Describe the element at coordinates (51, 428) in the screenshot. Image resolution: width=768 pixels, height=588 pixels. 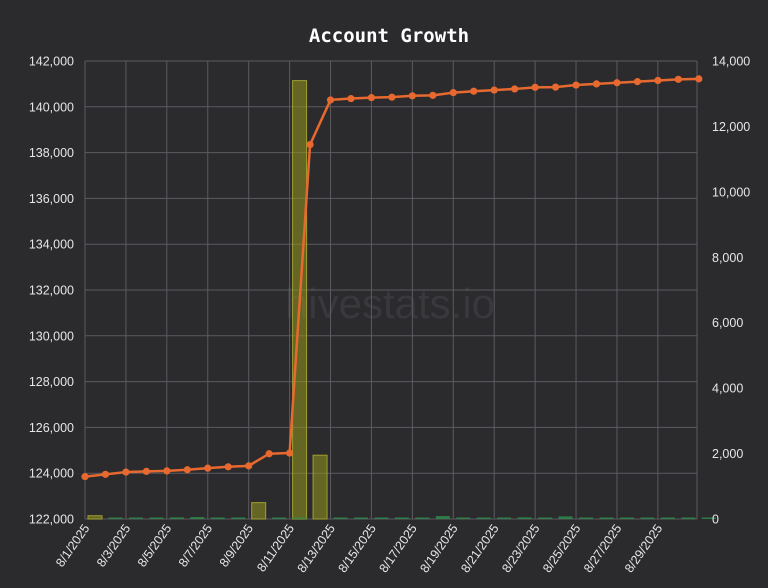
I see `y-left-tick-label: 126,000` at that location.